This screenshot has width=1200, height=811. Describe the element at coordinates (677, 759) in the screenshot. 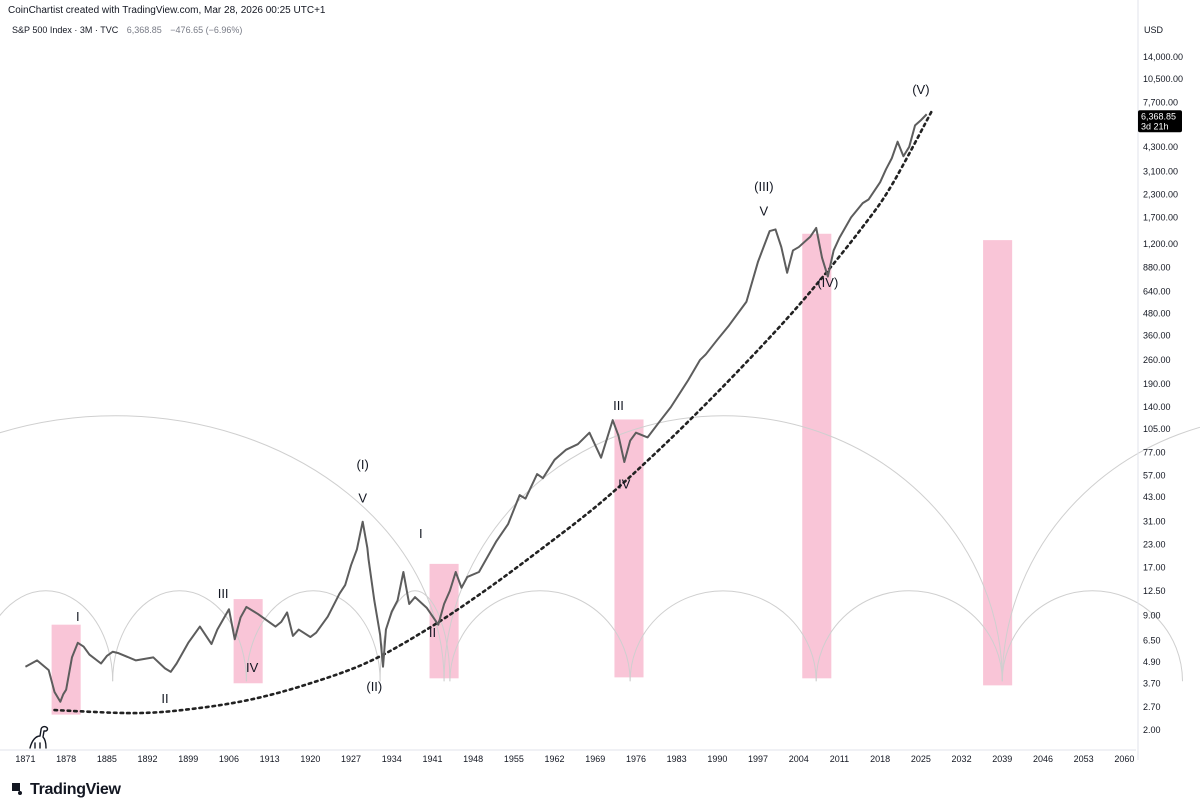

I see `x-tick-1983: 1983` at that location.